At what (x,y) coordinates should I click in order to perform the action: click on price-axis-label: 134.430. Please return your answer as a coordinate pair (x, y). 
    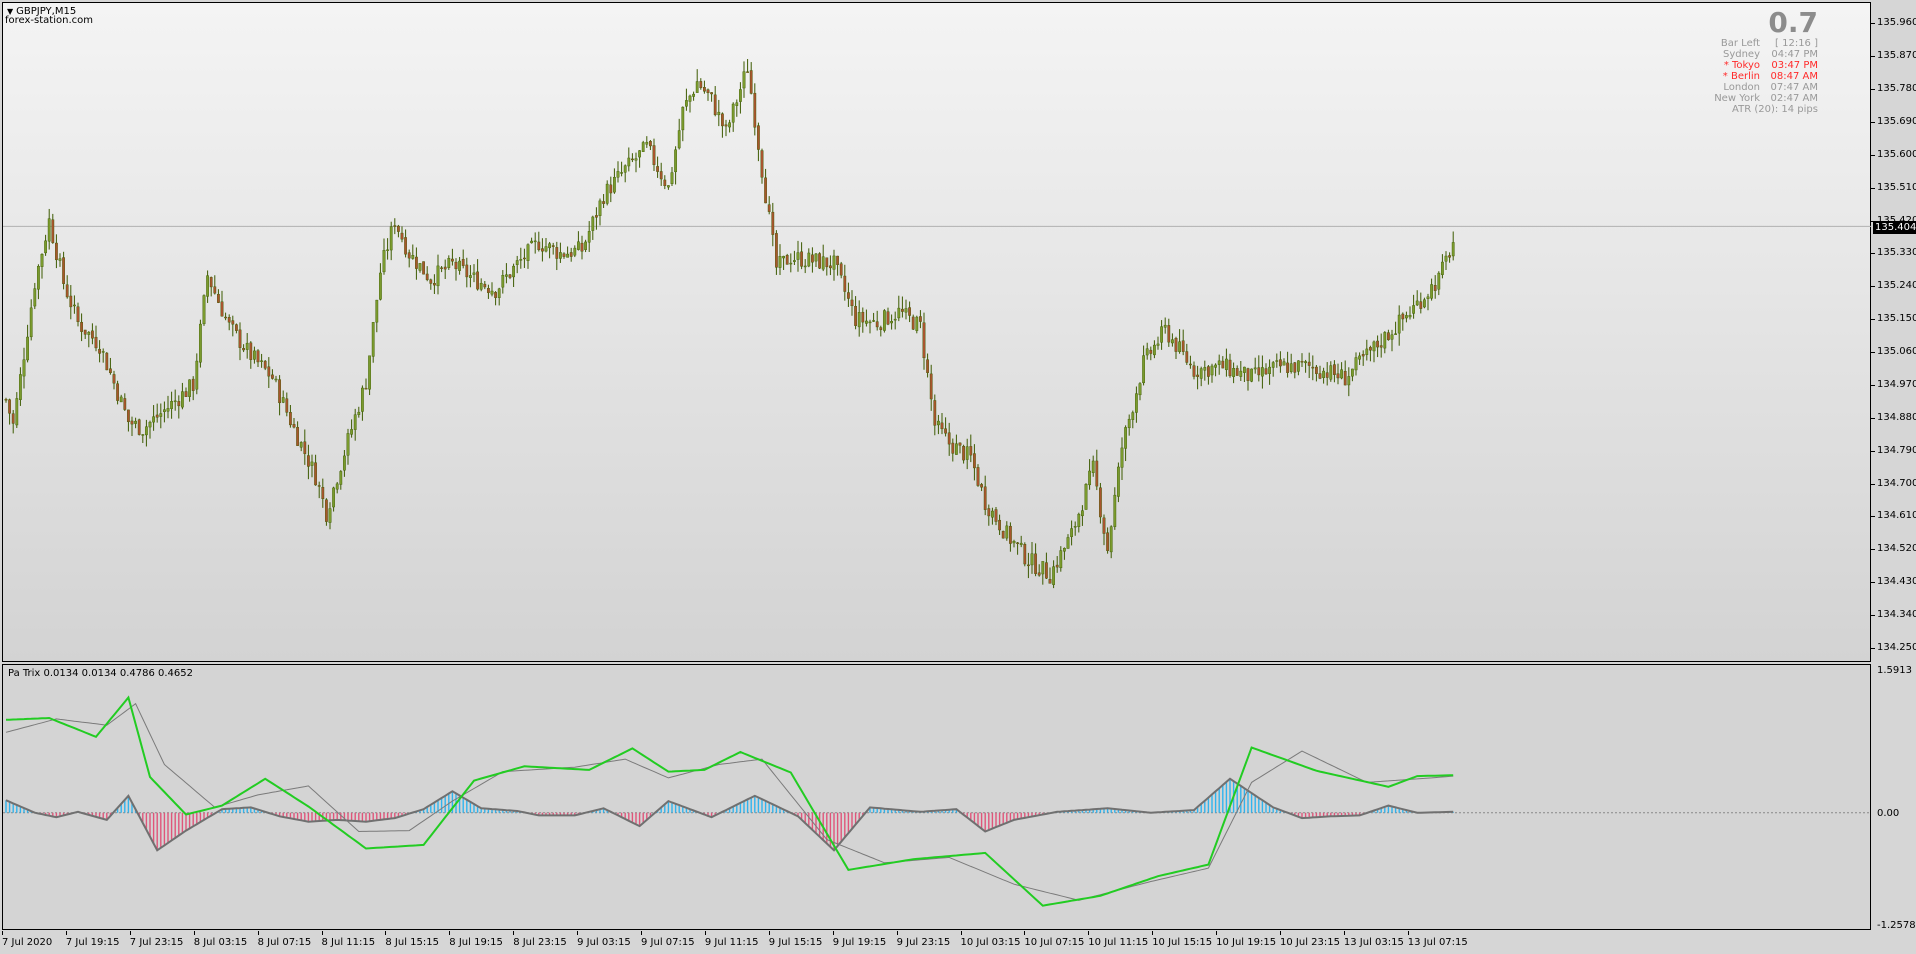
    Looking at the image, I should click on (1896, 582).